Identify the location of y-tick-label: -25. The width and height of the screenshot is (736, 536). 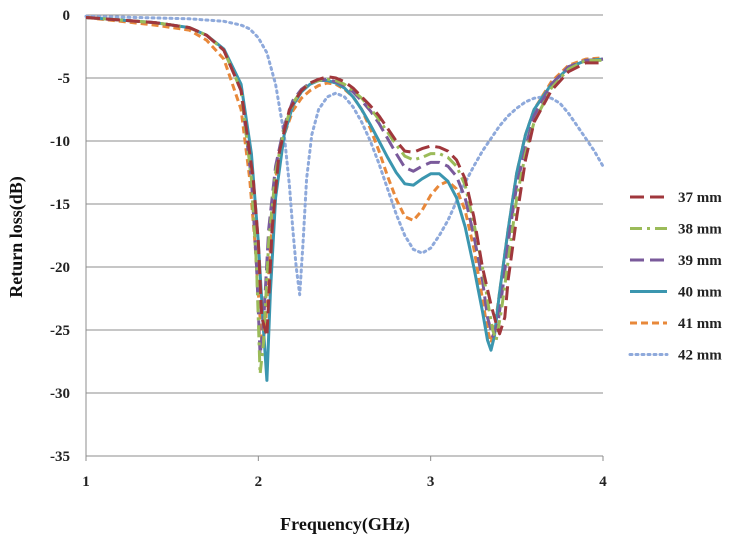
(60, 331).